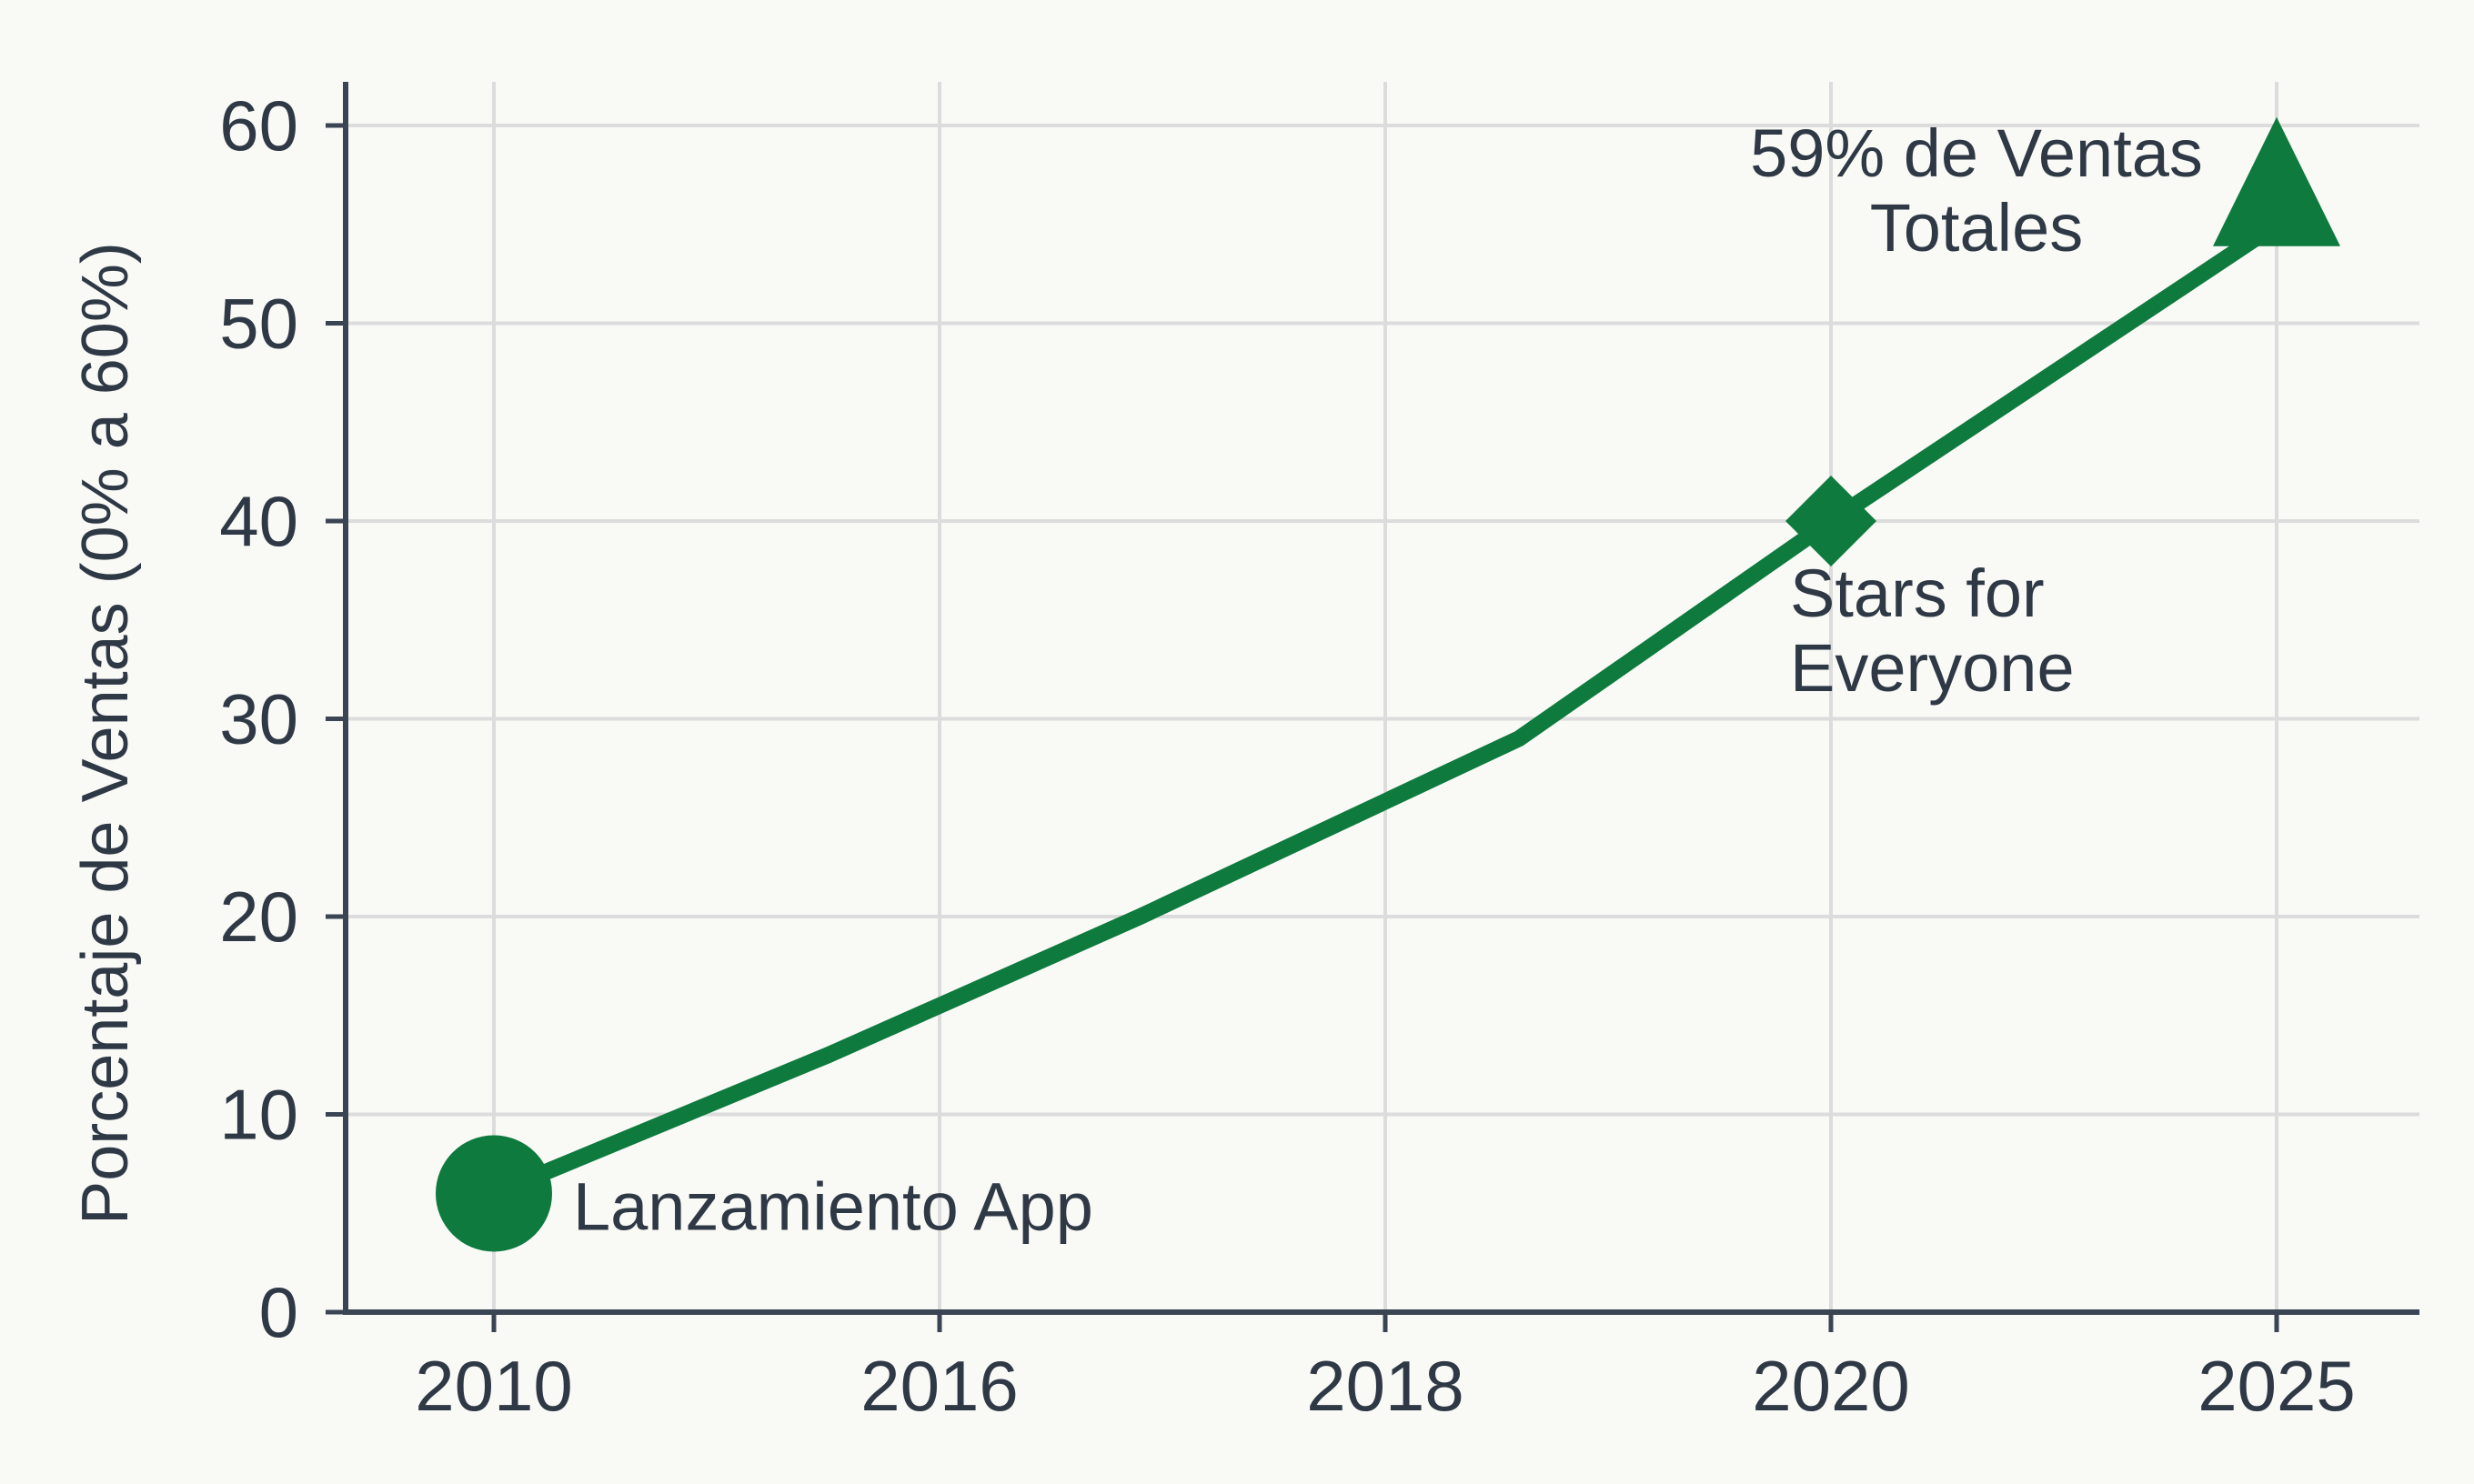  Describe the element at coordinates (258, 125) in the screenshot. I see `y-tick-label: 60` at that location.